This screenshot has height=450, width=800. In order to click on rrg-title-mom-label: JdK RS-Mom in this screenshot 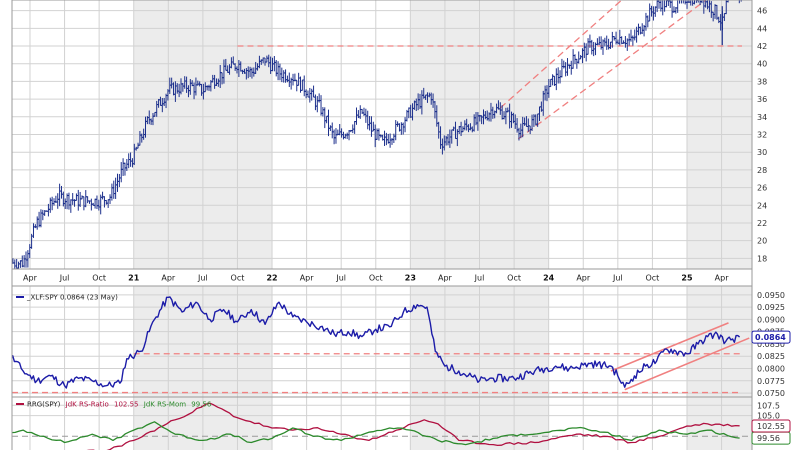, I will do `click(164, 405)`.